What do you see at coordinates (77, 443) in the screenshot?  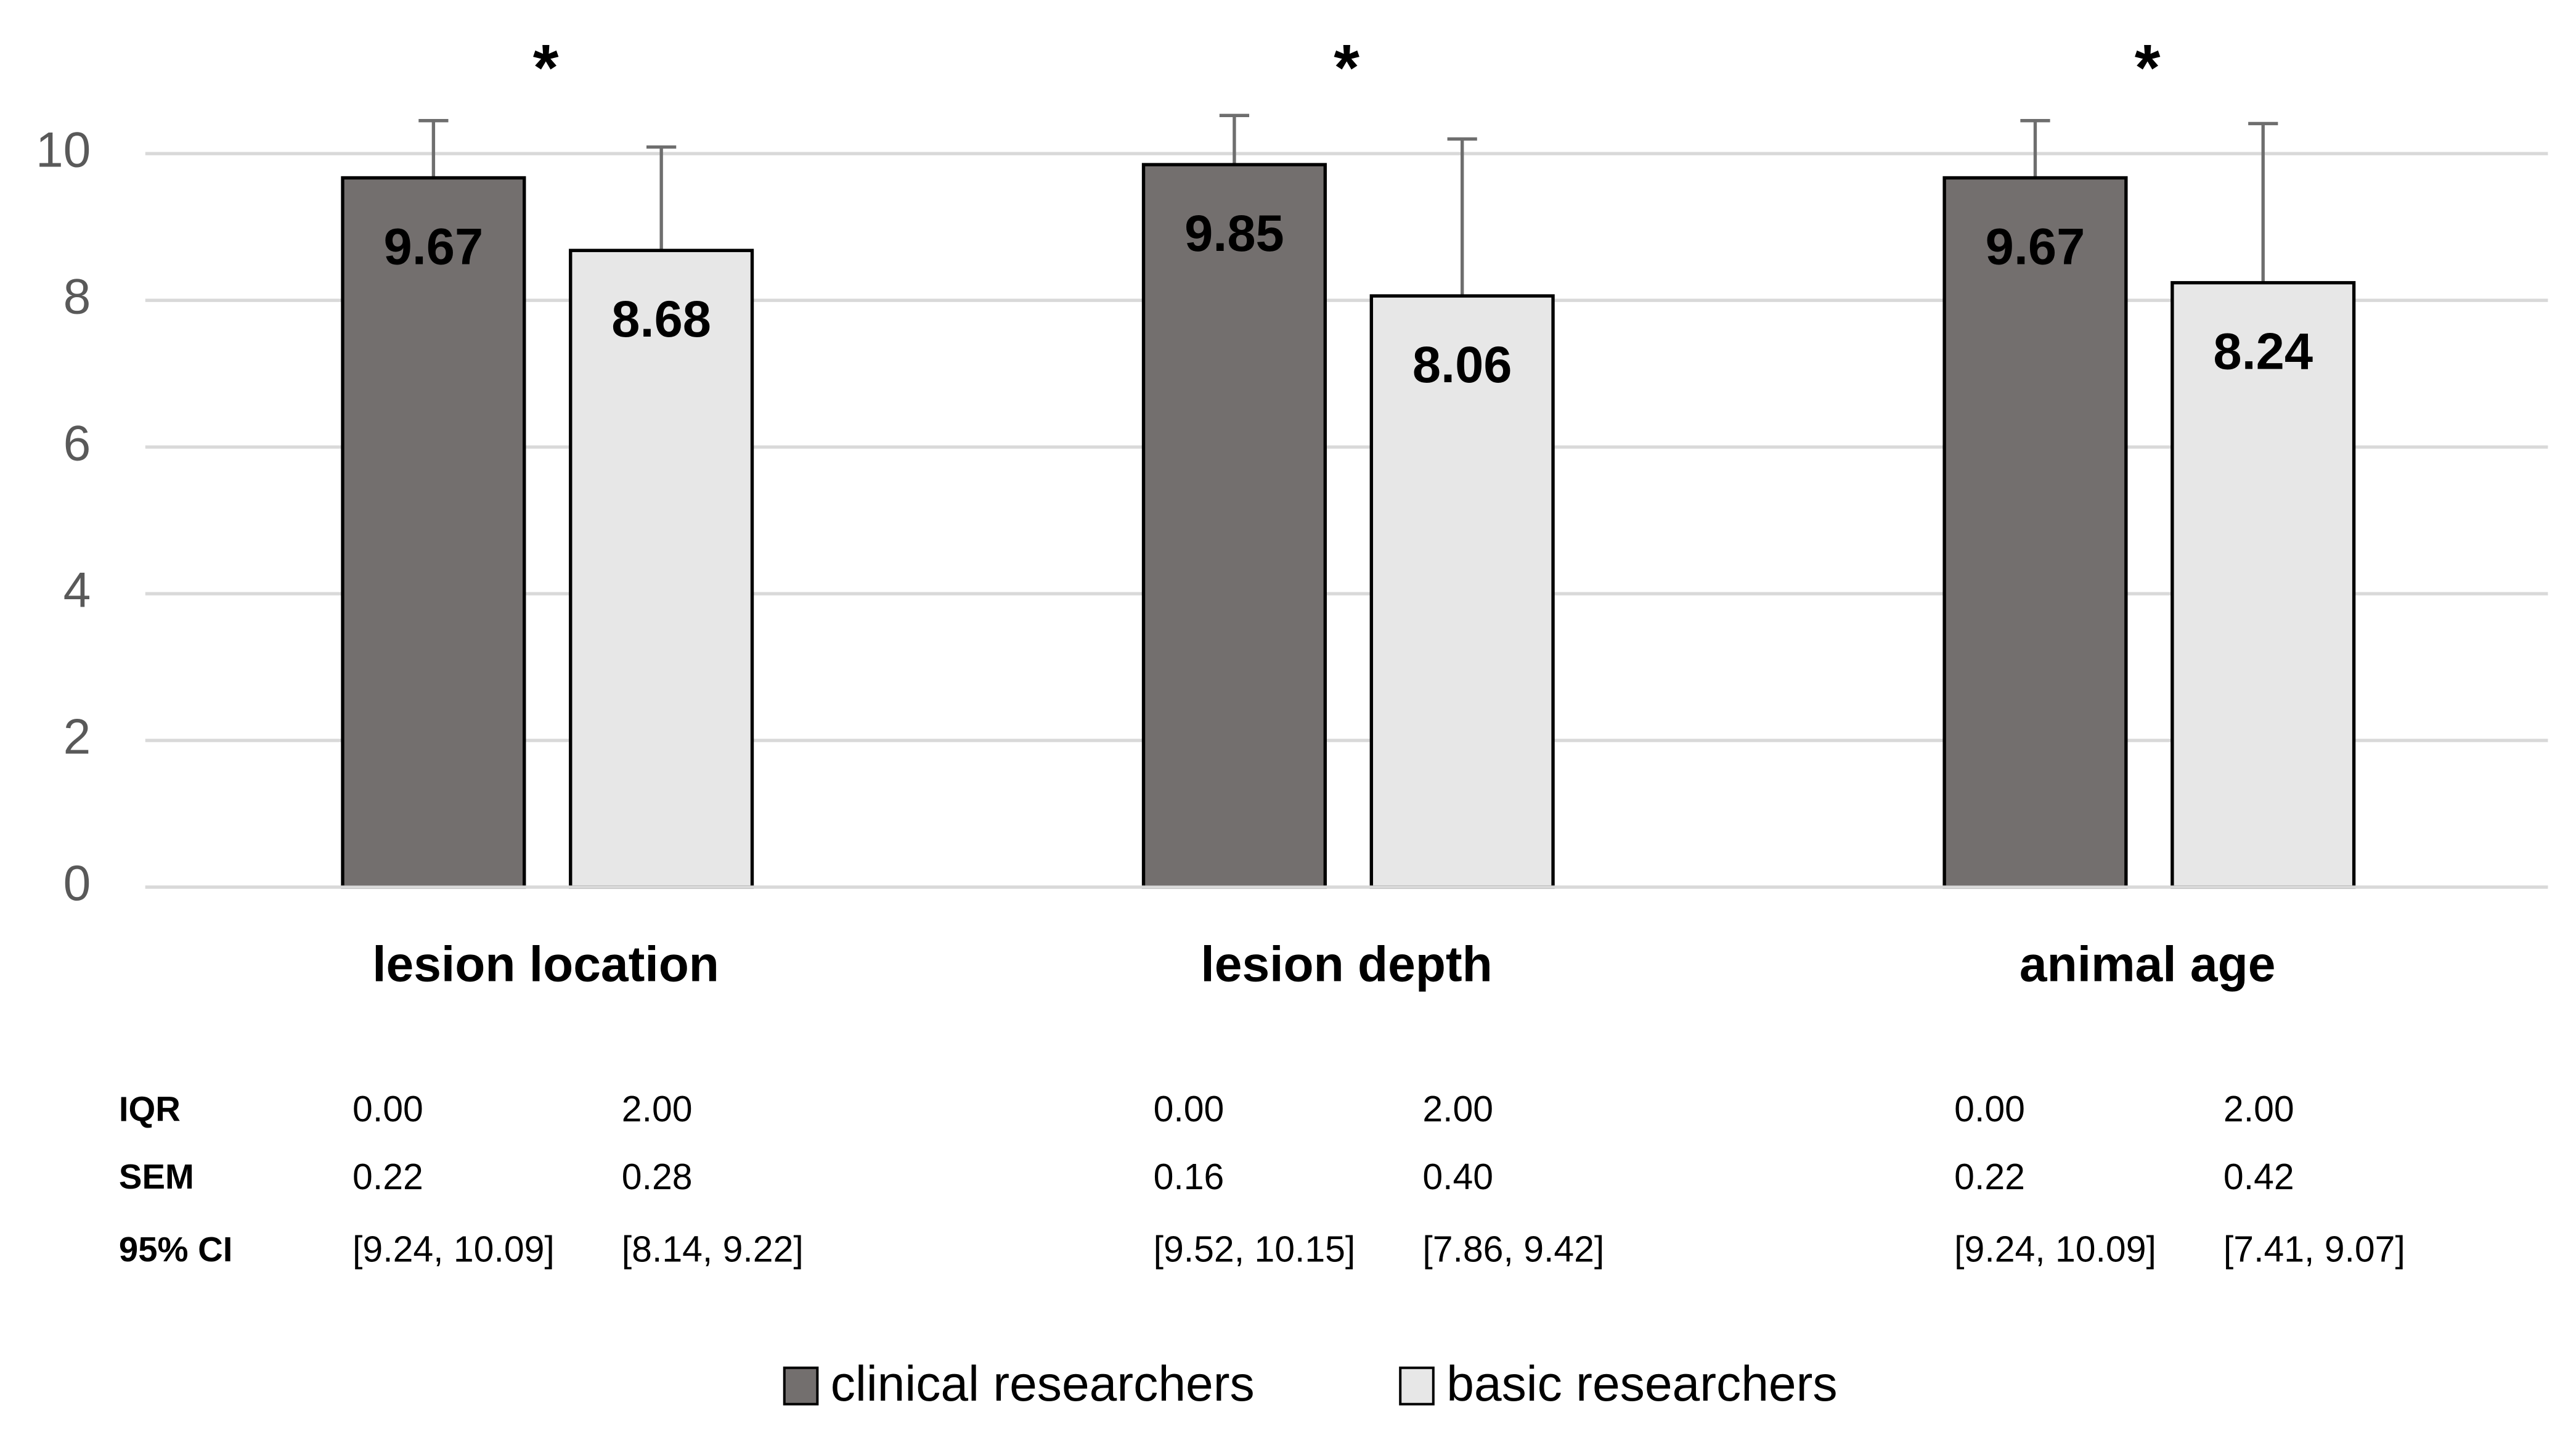 I see `y-tick-label: 6` at bounding box center [77, 443].